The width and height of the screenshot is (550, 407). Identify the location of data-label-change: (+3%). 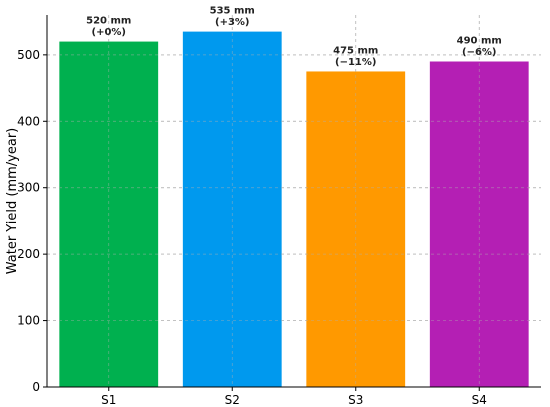
(232, 22).